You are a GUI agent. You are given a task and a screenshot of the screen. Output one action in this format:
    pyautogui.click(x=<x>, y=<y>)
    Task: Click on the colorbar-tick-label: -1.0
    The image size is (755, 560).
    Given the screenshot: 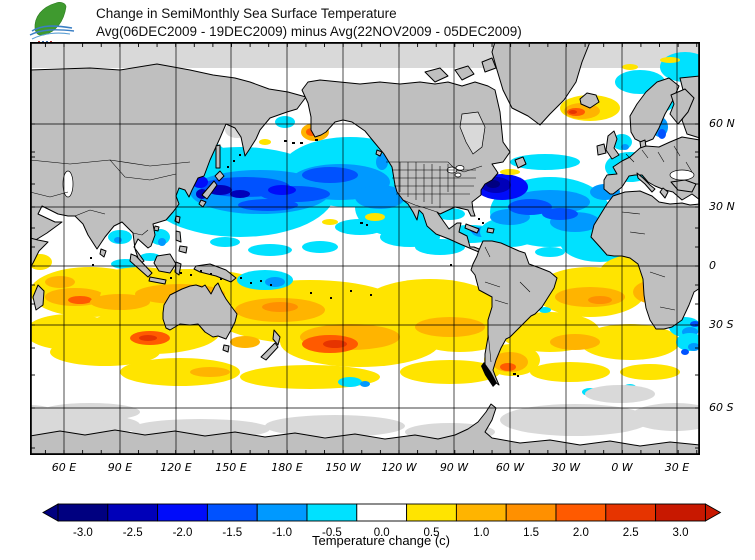 What is the action you would take?
    pyautogui.click(x=282, y=533)
    